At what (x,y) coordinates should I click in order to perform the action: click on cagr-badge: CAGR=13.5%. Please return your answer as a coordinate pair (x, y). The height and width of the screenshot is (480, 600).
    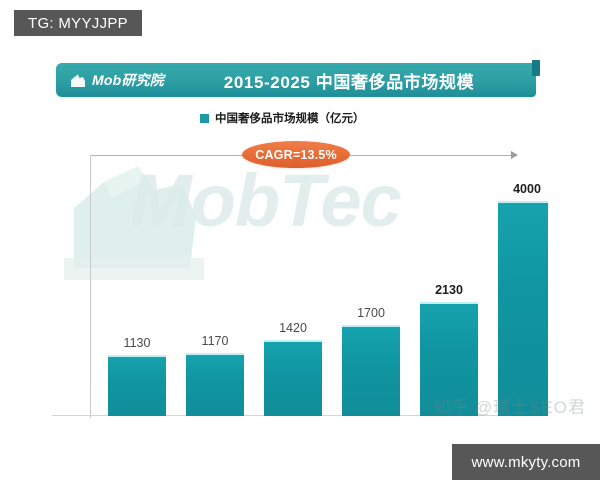
    Looking at the image, I should click on (296, 154).